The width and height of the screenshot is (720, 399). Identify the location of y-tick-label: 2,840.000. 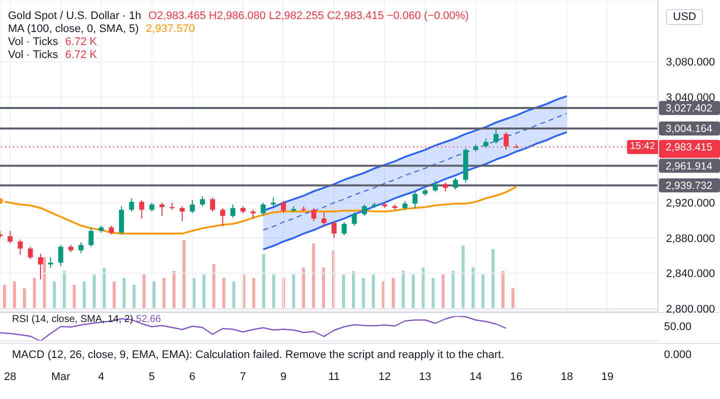
(690, 274).